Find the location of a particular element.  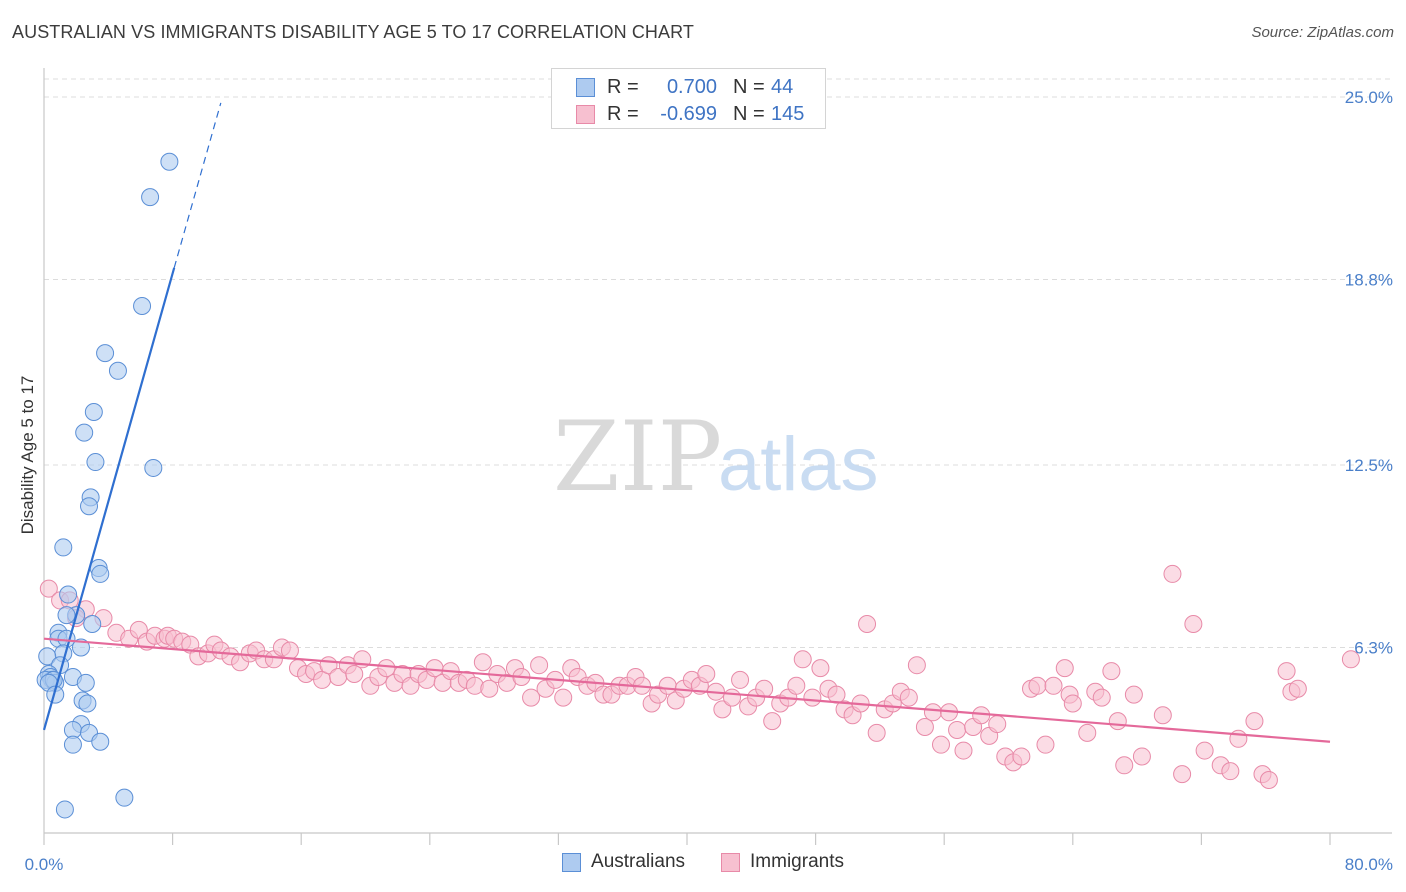

legend-label-immigrants: Immigrants is located at coordinates (797, 861).